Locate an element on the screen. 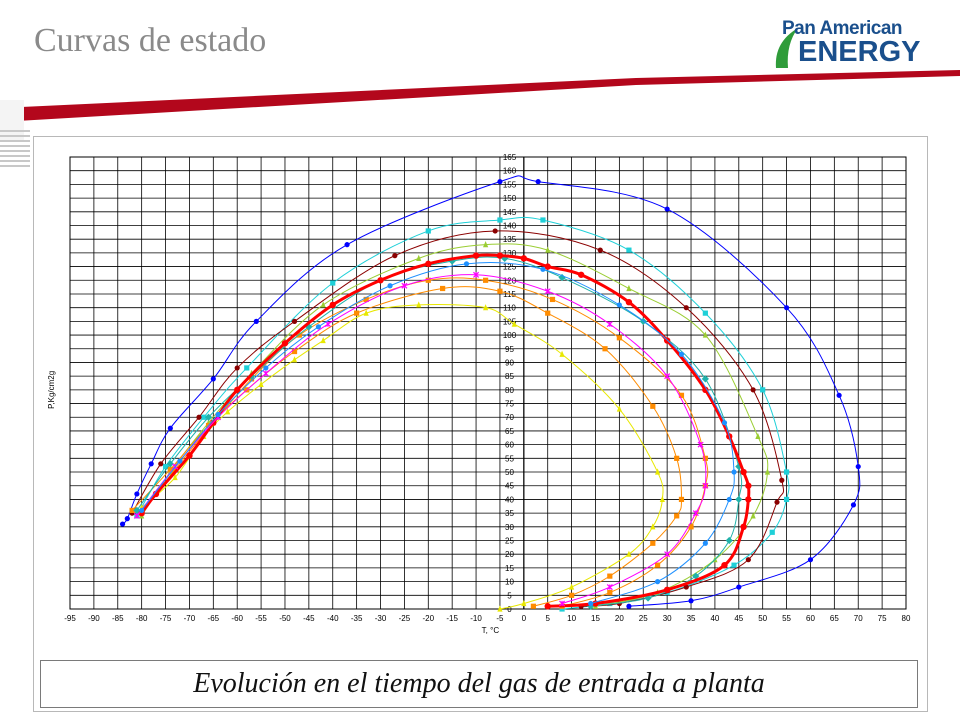 This screenshot has width=960, height=720. y-tick-label: 155 is located at coordinates (510, 184).